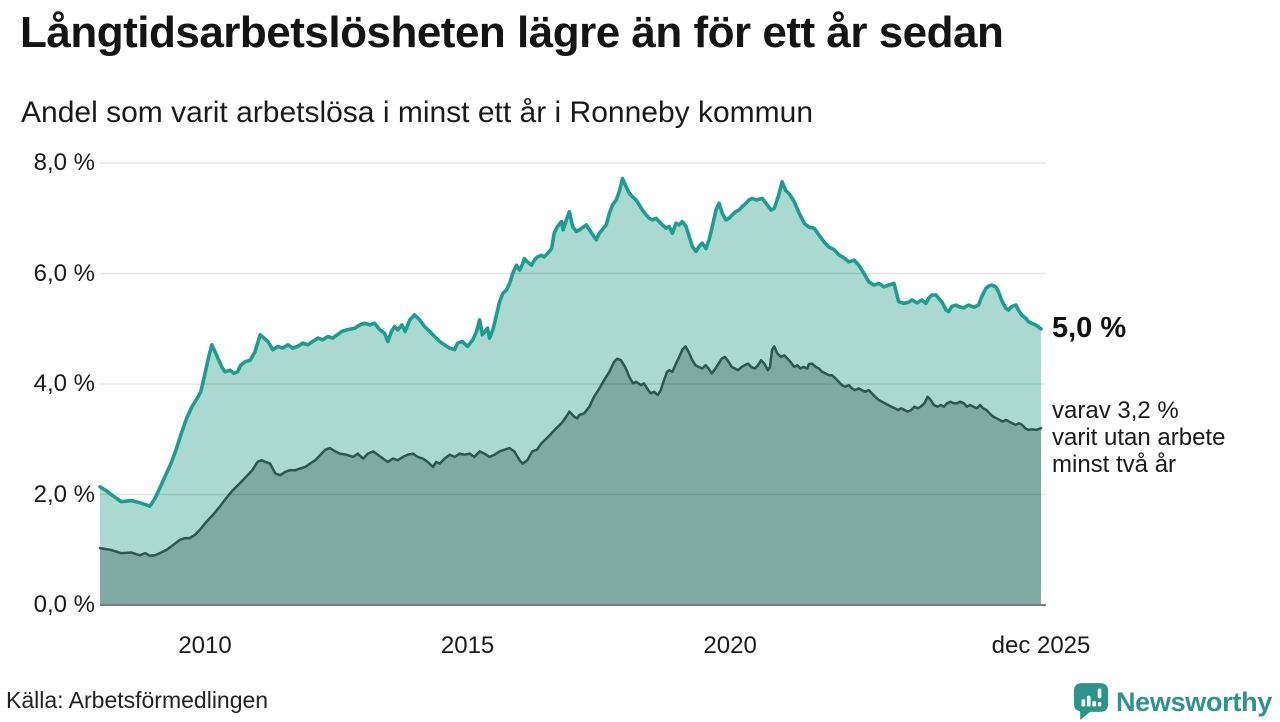 Image resolution: width=1280 pixels, height=722 pixels. I want to click on x-tick-label: dec 2025, so click(1041, 645).